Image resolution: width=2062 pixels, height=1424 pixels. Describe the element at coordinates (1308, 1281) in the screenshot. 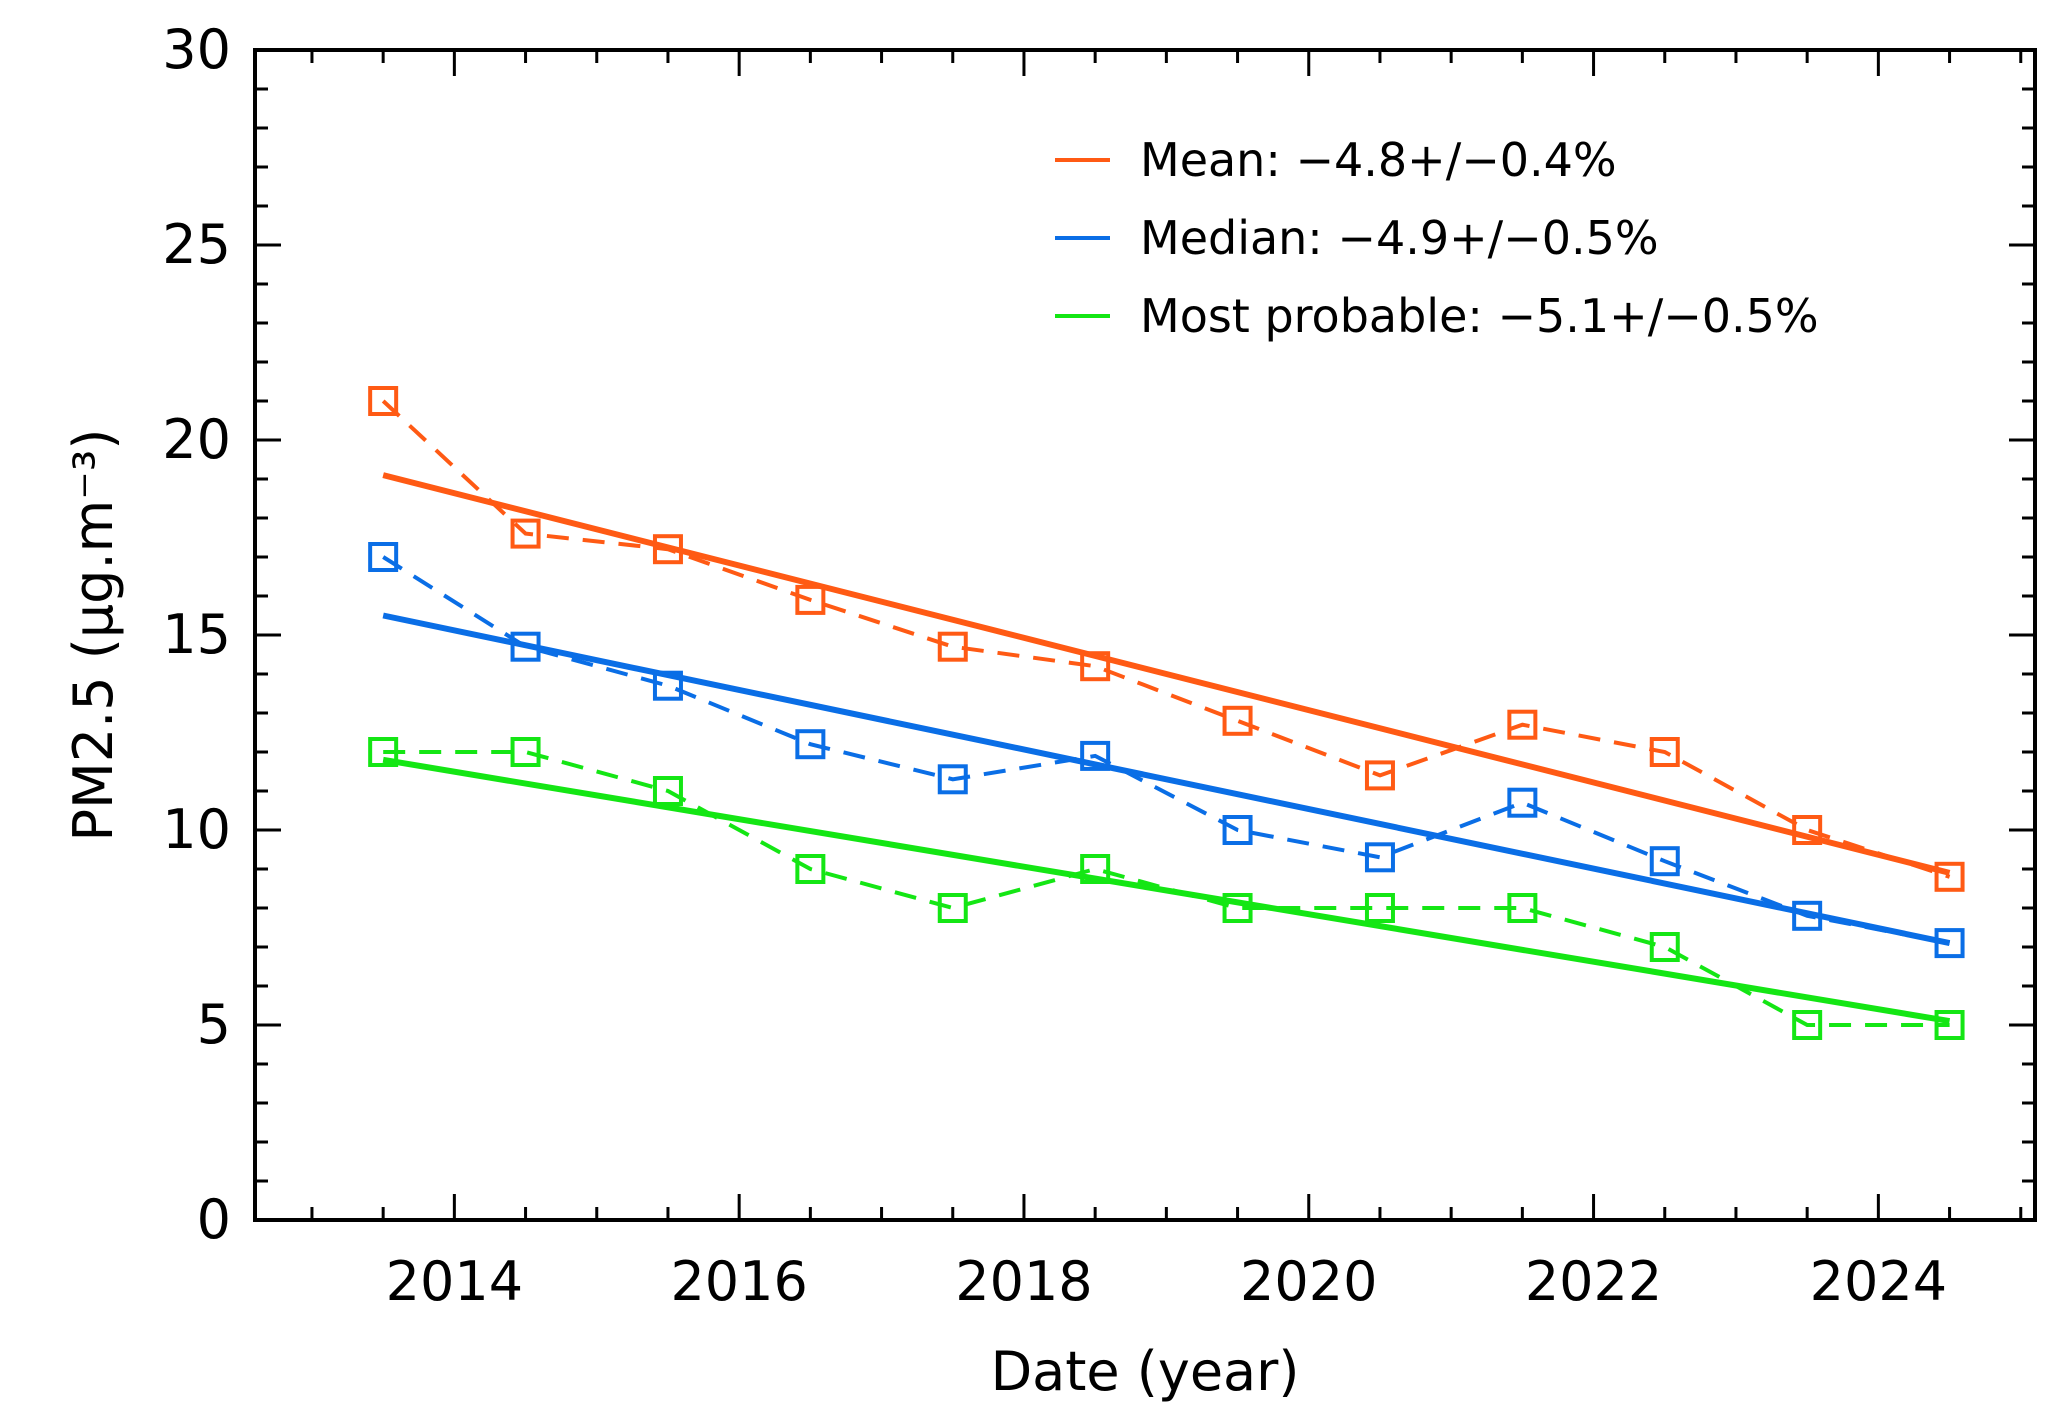

I see `x-tick-label: 2020` at that location.